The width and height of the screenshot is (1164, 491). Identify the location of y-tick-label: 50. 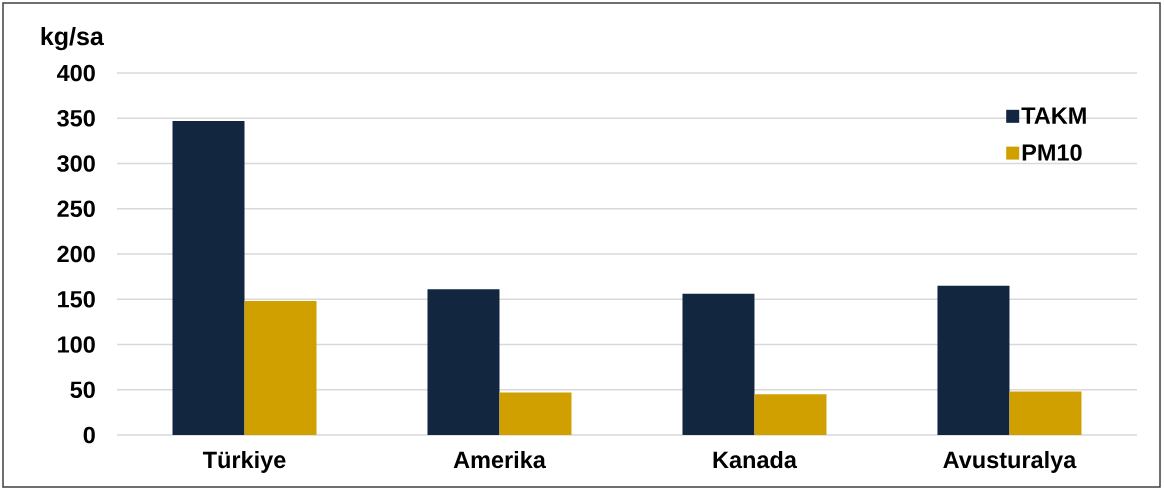
(82, 390).